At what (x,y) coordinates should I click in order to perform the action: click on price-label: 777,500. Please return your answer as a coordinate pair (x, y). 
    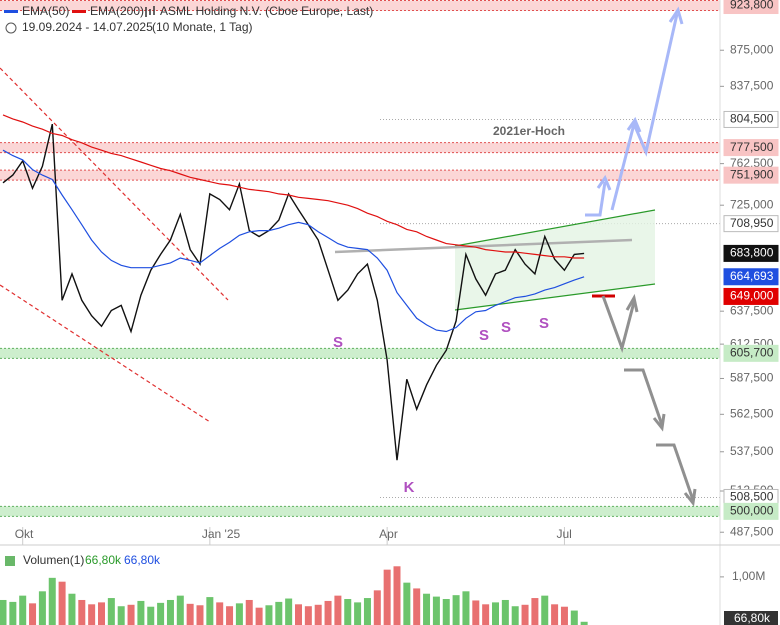
    Looking at the image, I should click on (752, 147).